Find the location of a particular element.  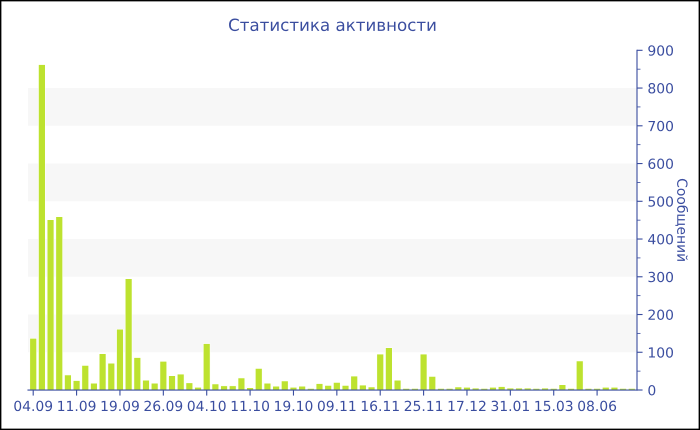

x-tick-label: 31.01 is located at coordinates (510, 406).